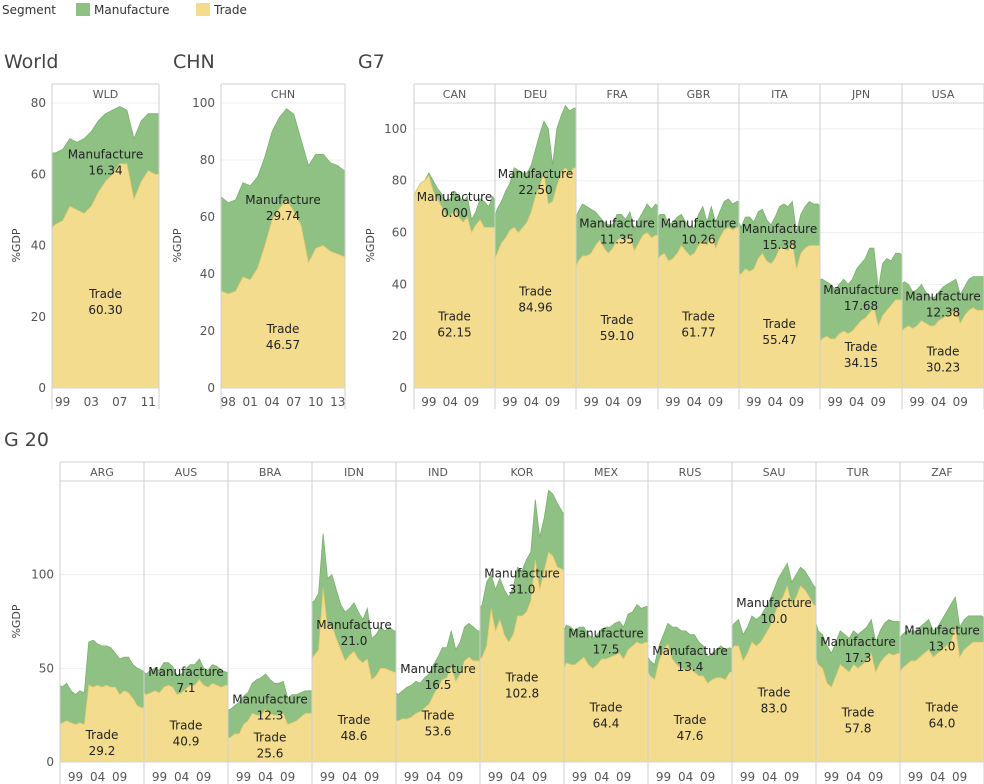  What do you see at coordinates (522, 678) in the screenshot?
I see `trade-label-kor: Trade` at bounding box center [522, 678].